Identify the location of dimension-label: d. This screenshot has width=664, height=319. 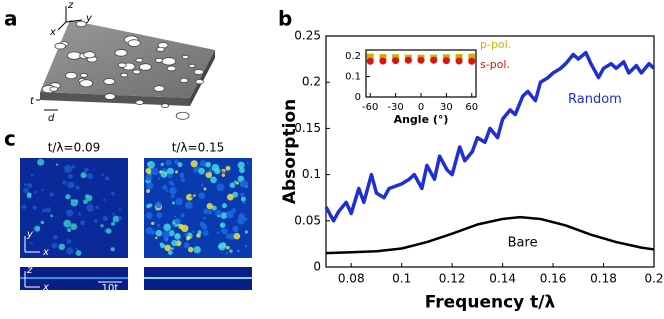
(51, 118).